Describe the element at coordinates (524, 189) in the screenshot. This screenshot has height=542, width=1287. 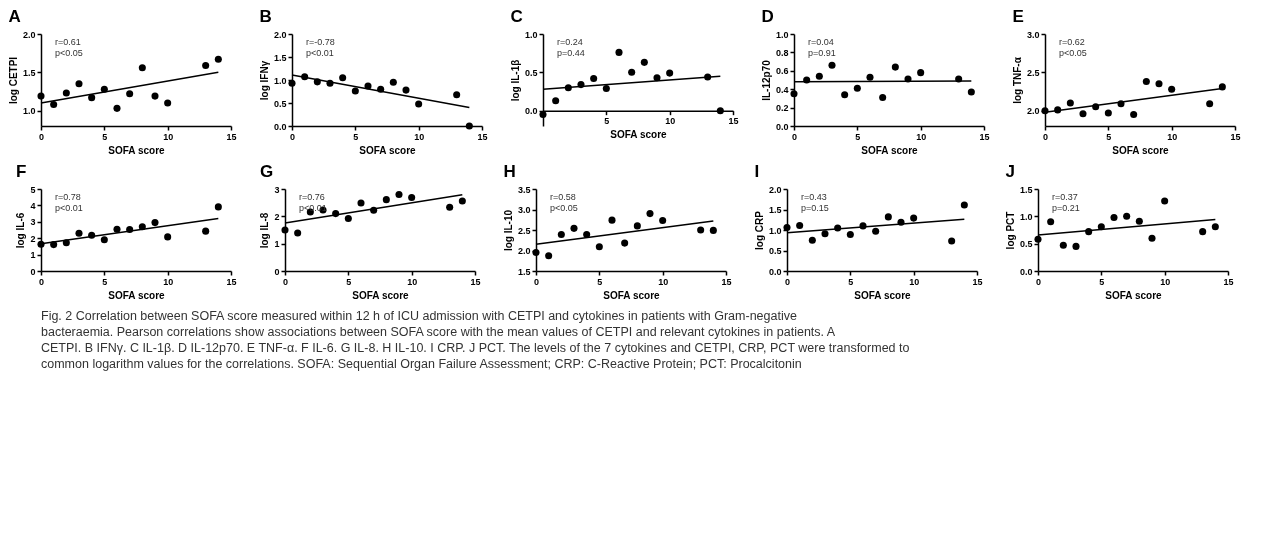
I see `y-tick-label: 3.5` at that location.